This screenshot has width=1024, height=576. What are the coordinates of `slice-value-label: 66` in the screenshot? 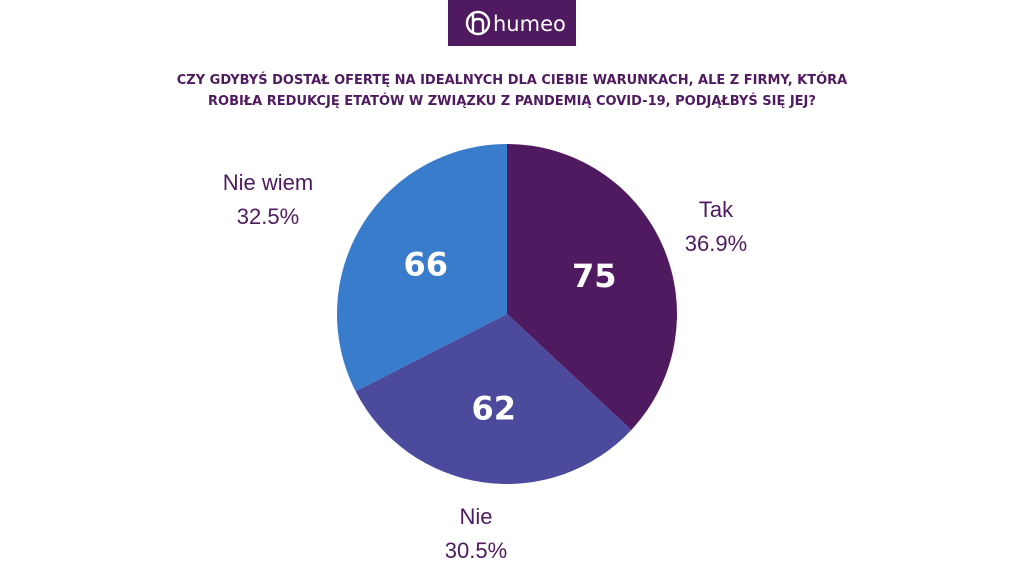 It's located at (426, 264).